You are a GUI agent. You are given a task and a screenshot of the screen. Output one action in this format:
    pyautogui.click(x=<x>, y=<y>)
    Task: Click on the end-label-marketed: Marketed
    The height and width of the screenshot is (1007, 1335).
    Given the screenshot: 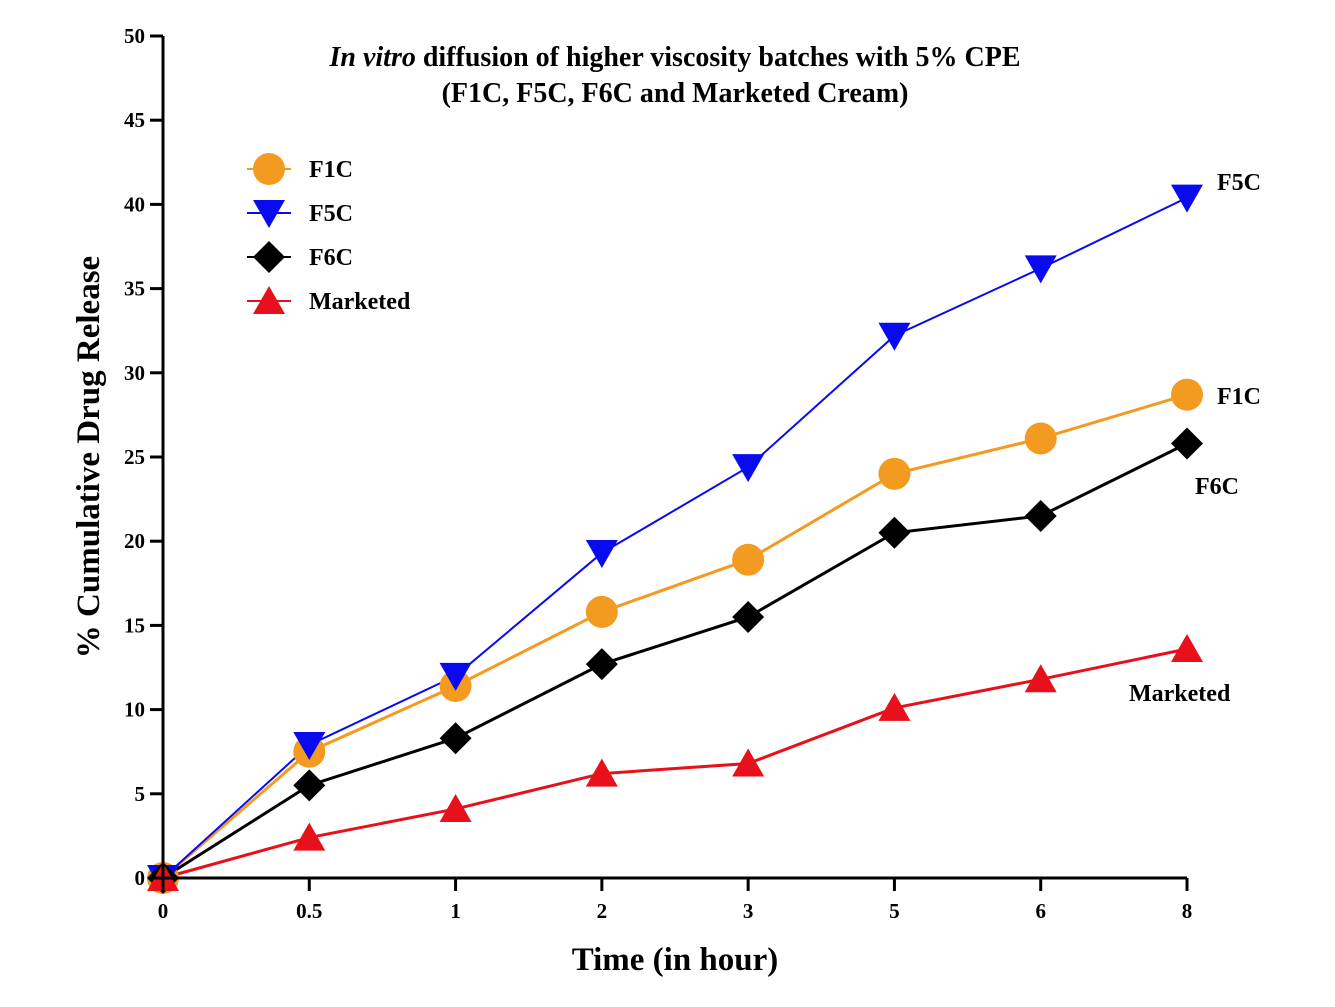 What is the action you would take?
    pyautogui.click(x=1180, y=694)
    